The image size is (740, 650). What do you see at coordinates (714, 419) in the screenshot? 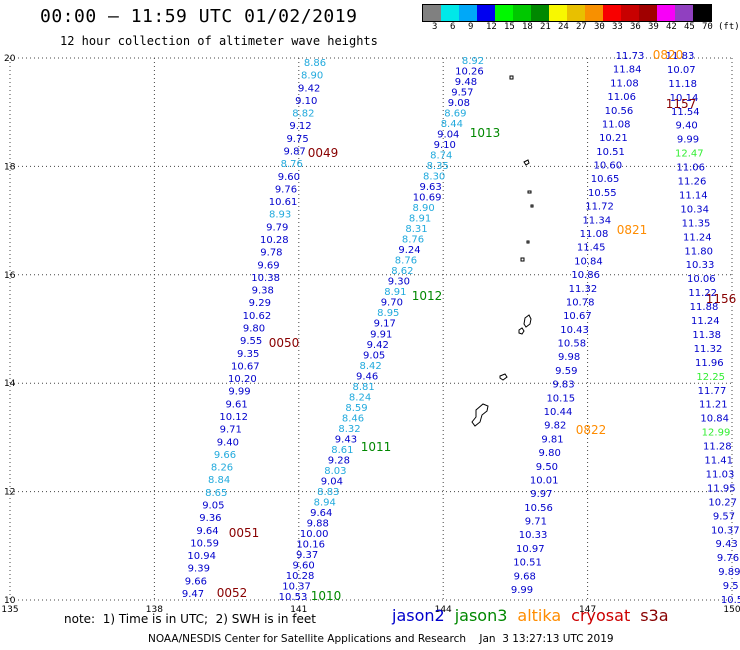
I see `wave-height-value: 10.84` at bounding box center [714, 419].